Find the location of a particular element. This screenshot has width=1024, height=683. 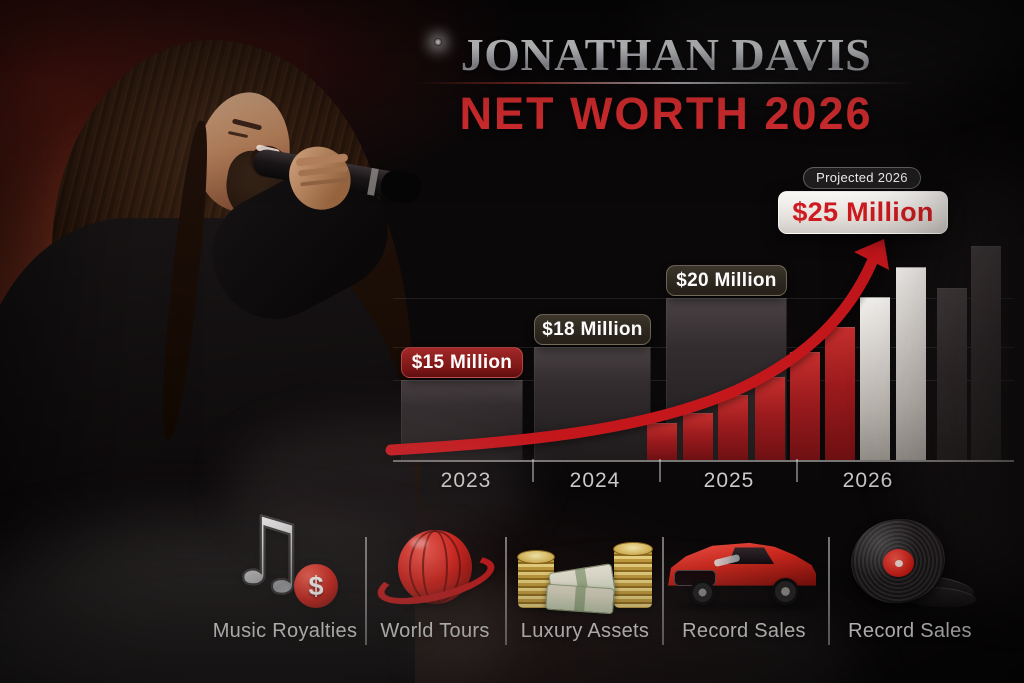

footer-label: Luxury Assets is located at coordinates (585, 631).